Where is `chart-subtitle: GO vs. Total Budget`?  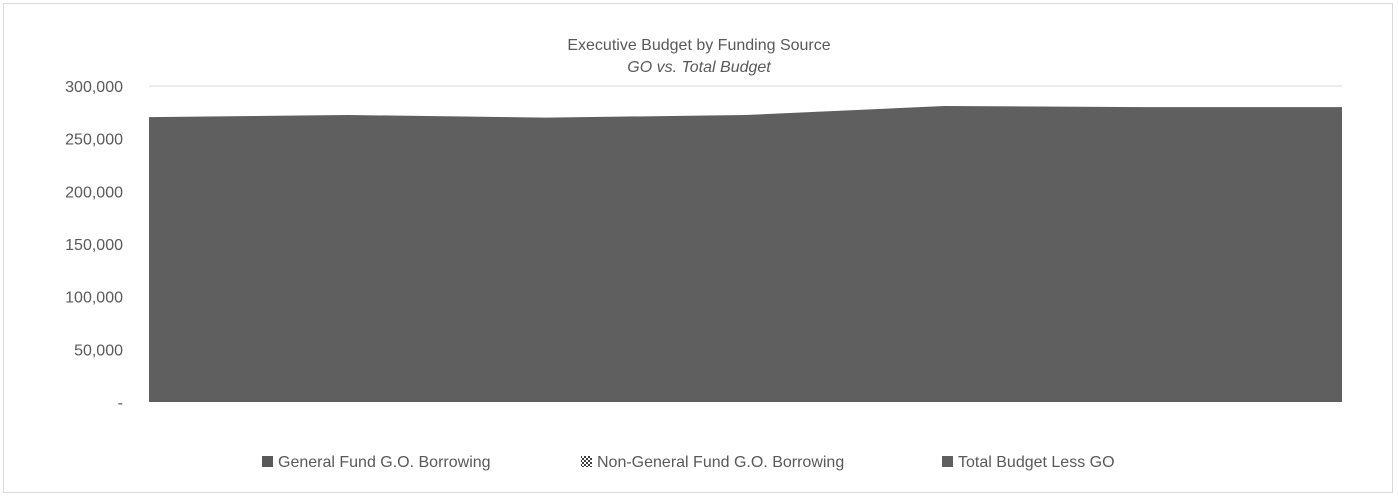
chart-subtitle: GO vs. Total Budget is located at coordinates (699, 67).